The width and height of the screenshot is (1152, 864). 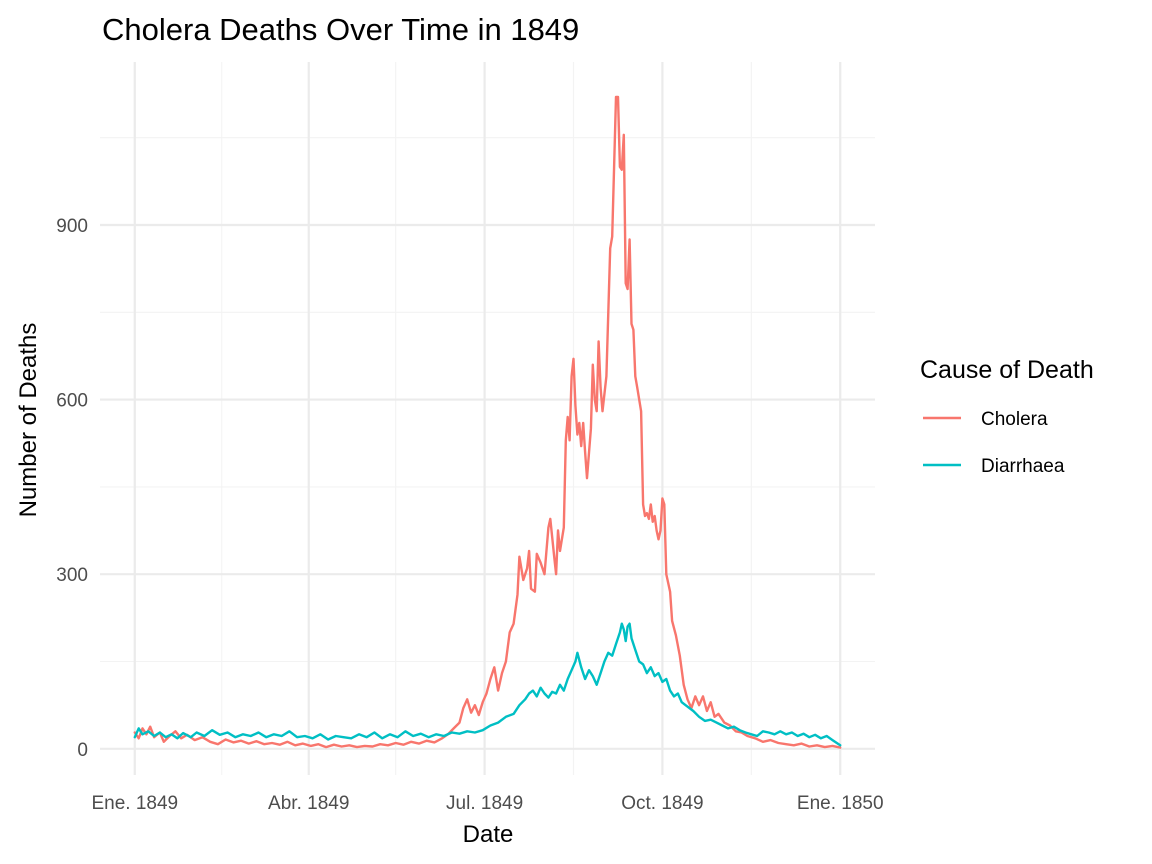 I want to click on chart-title: Cholera Deaths Over Time in 1849, so click(x=340, y=29).